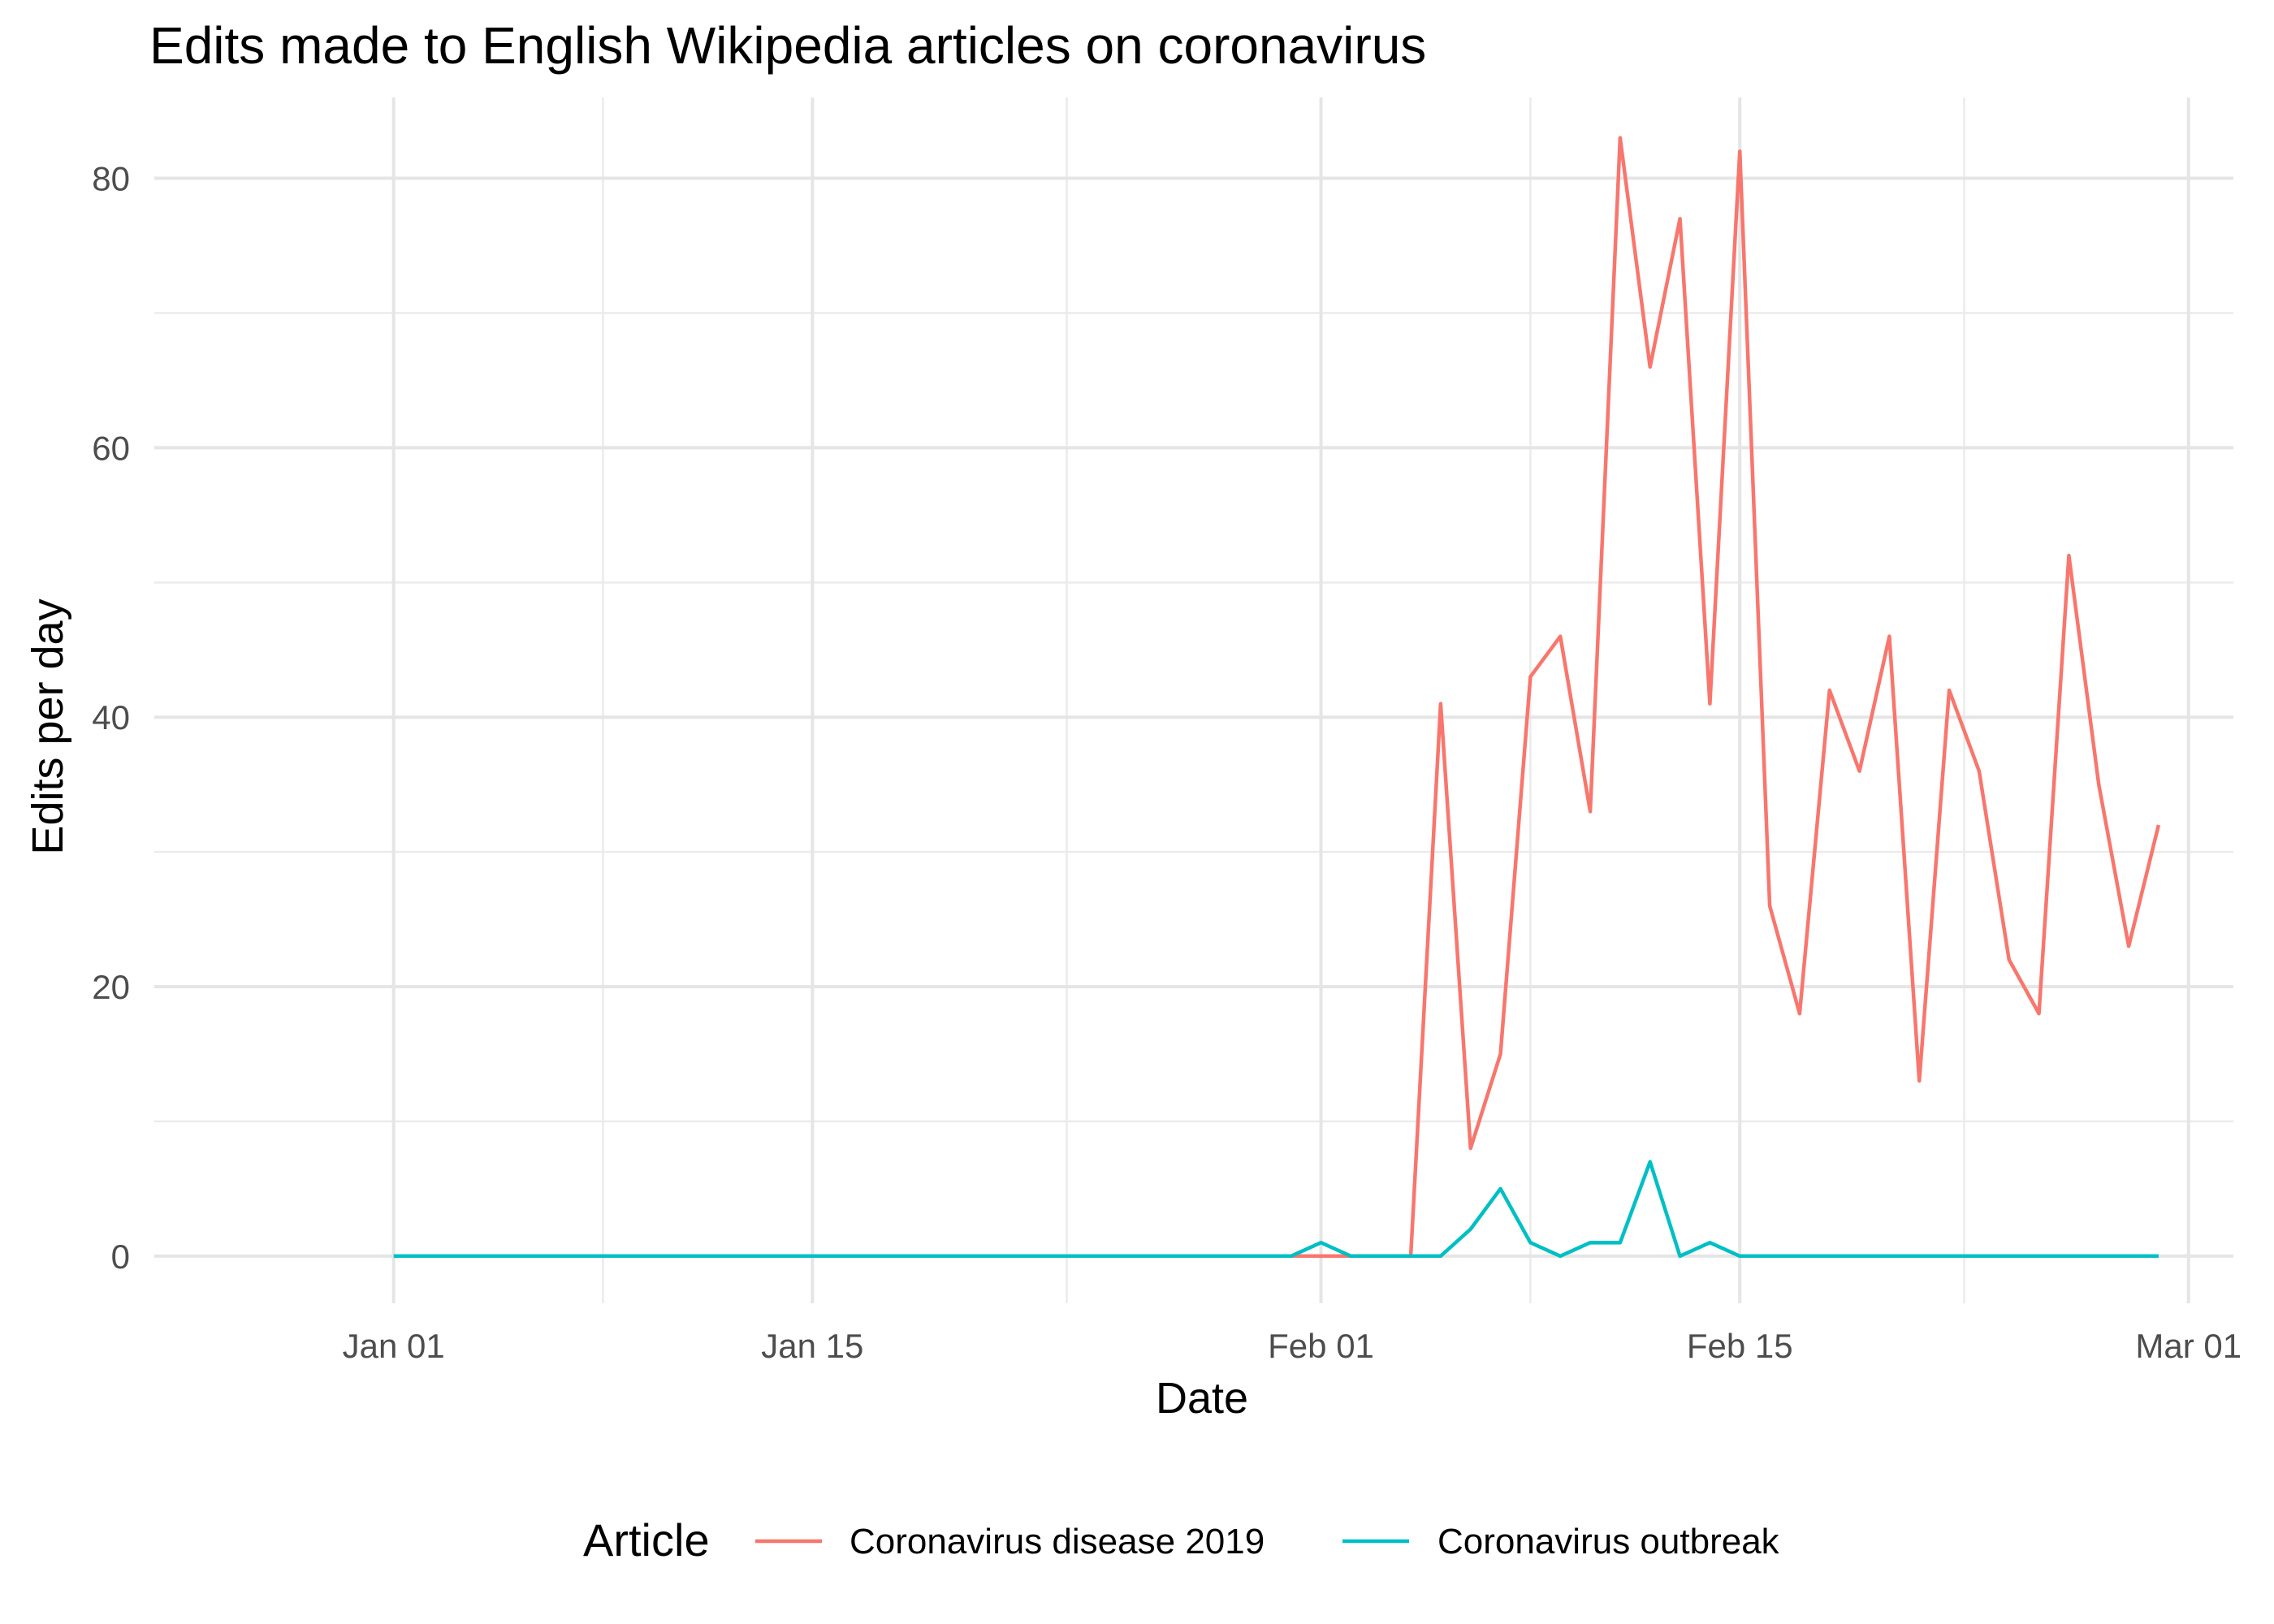 Image resolution: width=2274 pixels, height=1624 pixels. What do you see at coordinates (1608, 1542) in the screenshot?
I see `legend-label-2: Coronavirus outbreak` at bounding box center [1608, 1542].